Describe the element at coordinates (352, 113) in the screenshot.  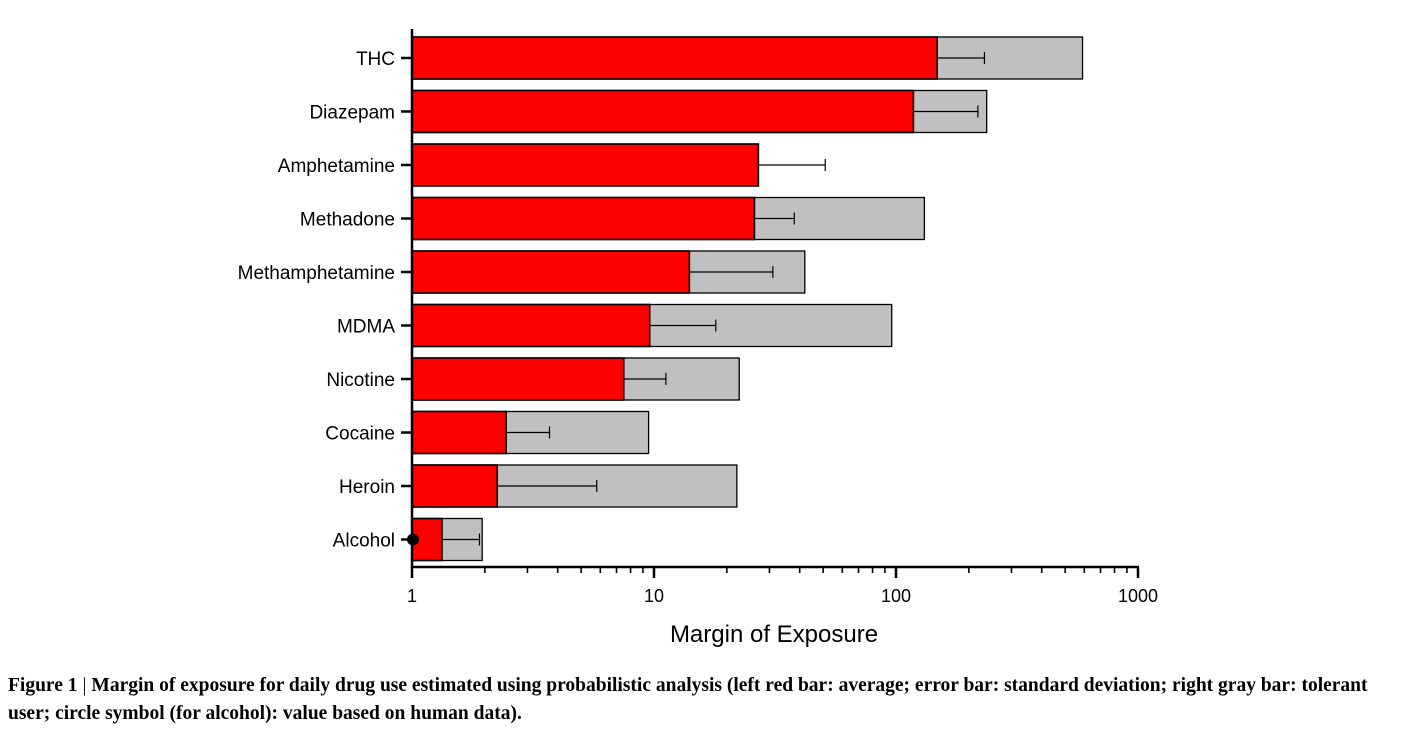
I see `y-tick-label-diazepam: Diazepam` at that location.